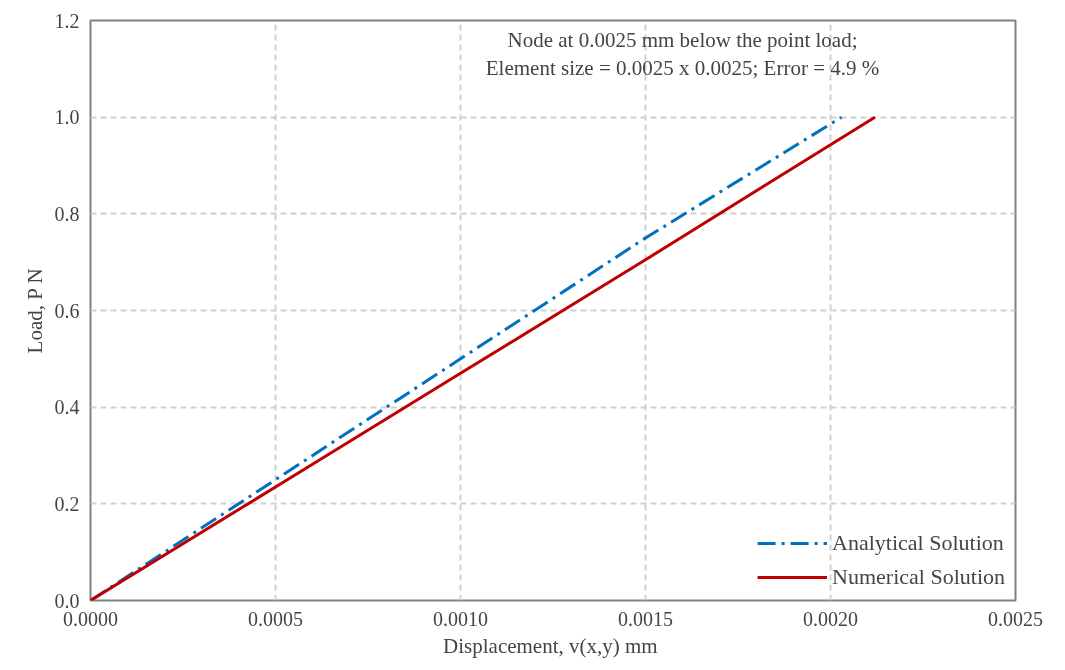 The height and width of the screenshot is (670, 1065). I want to click on x-tick-label: 0.0015, so click(645, 618).